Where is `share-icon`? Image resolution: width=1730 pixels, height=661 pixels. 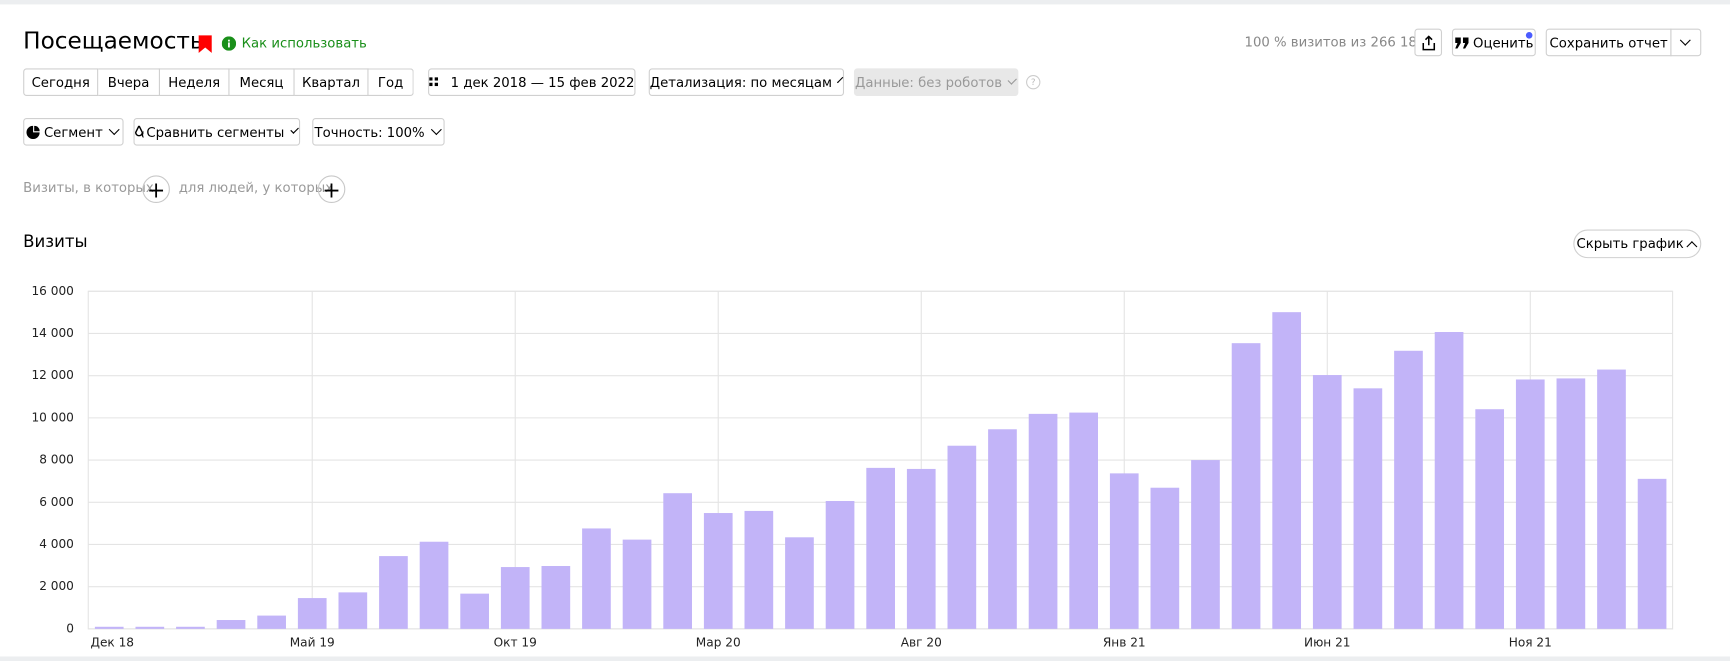 share-icon is located at coordinates (1428, 42).